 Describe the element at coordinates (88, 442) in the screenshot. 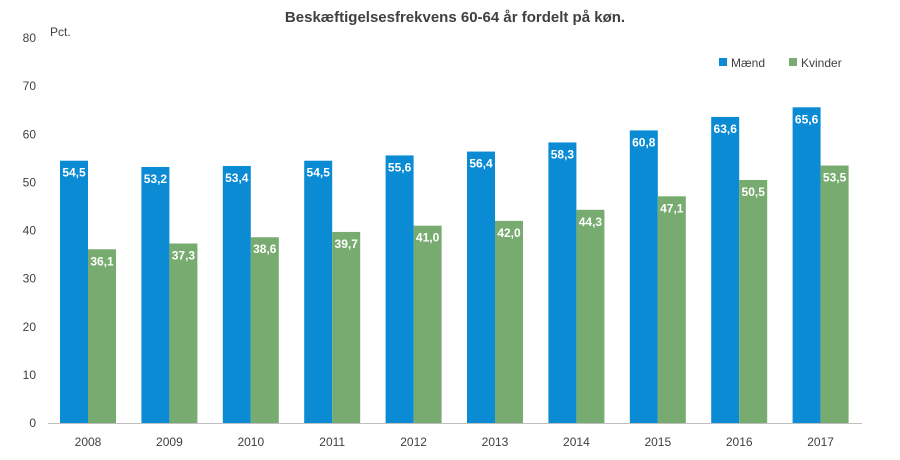

I see `x-tick-label: 2008` at that location.